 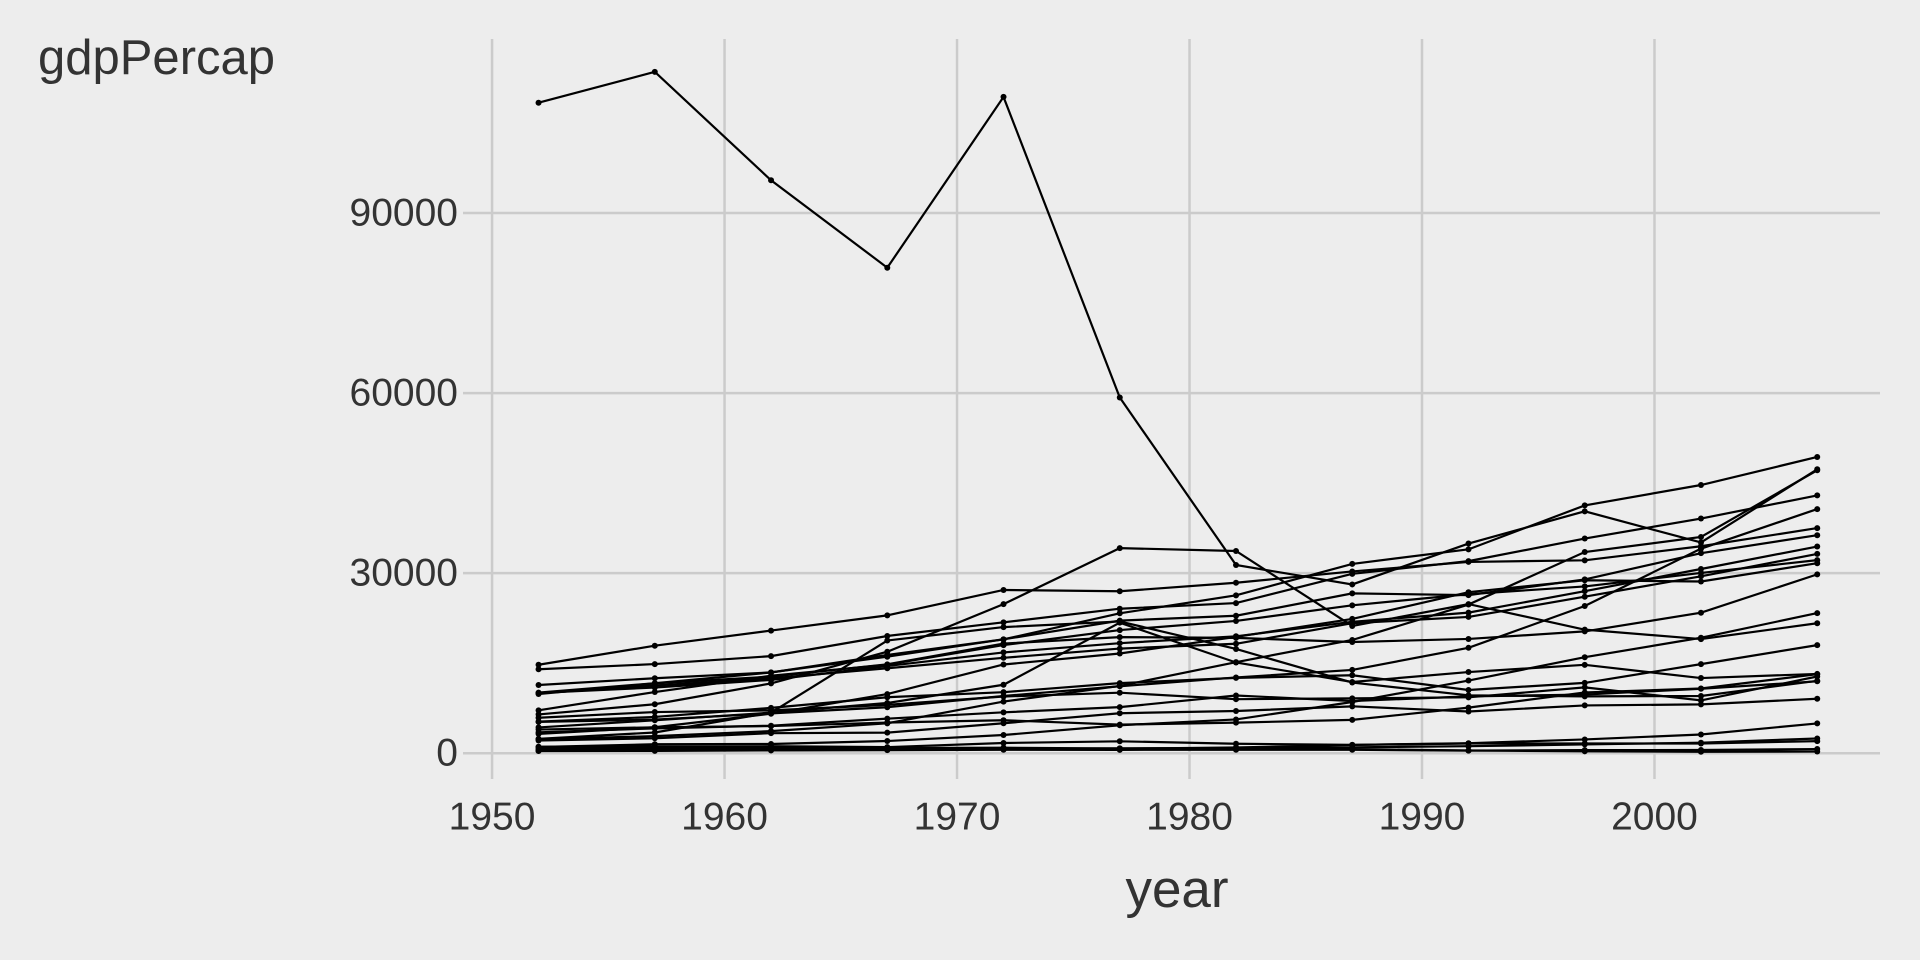 What do you see at coordinates (724, 816) in the screenshot?
I see `x-tick-label: 1960` at bounding box center [724, 816].